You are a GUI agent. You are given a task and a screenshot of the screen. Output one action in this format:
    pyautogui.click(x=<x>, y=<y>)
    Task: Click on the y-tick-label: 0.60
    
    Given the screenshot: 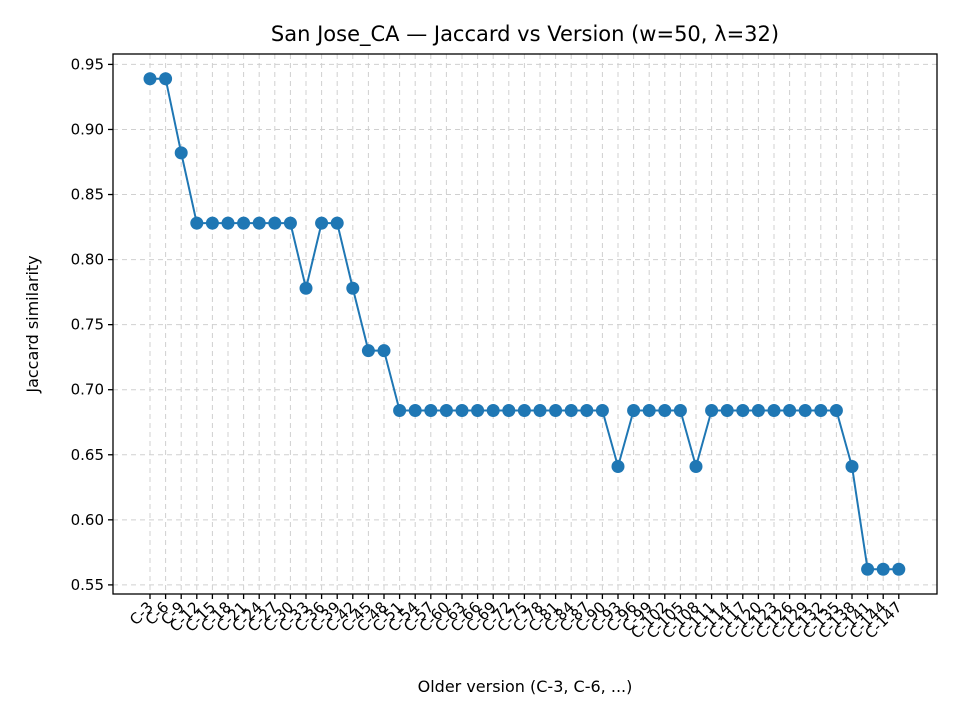 What is the action you would take?
    pyautogui.click(x=87, y=520)
    